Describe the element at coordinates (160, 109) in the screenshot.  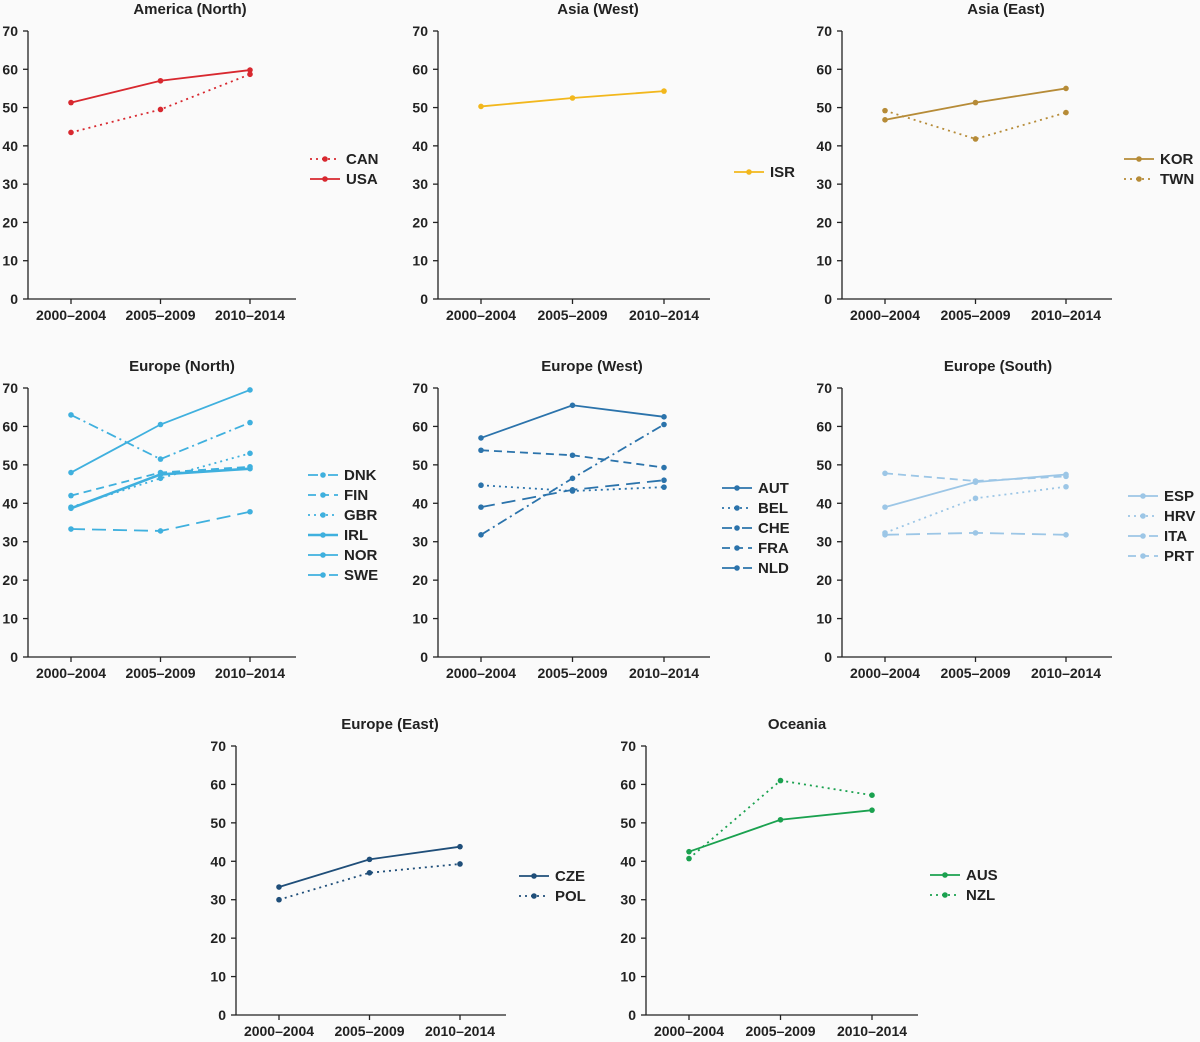
I see `data-point-can` at that location.